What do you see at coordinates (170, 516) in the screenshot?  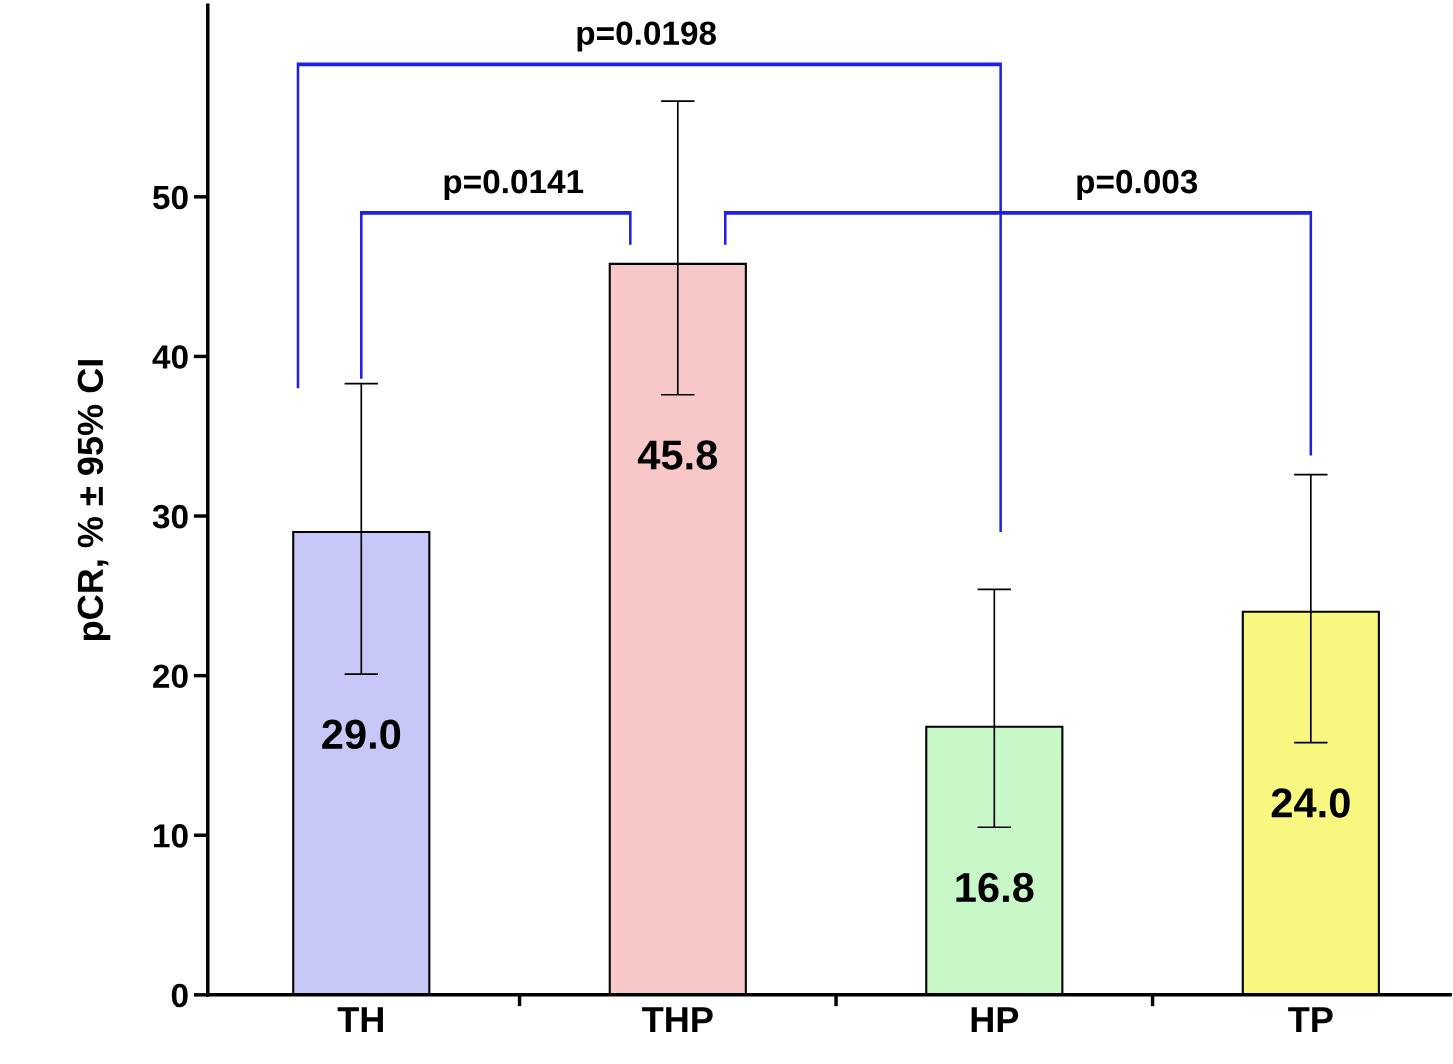 I see `y-tick-label: 30` at bounding box center [170, 516].